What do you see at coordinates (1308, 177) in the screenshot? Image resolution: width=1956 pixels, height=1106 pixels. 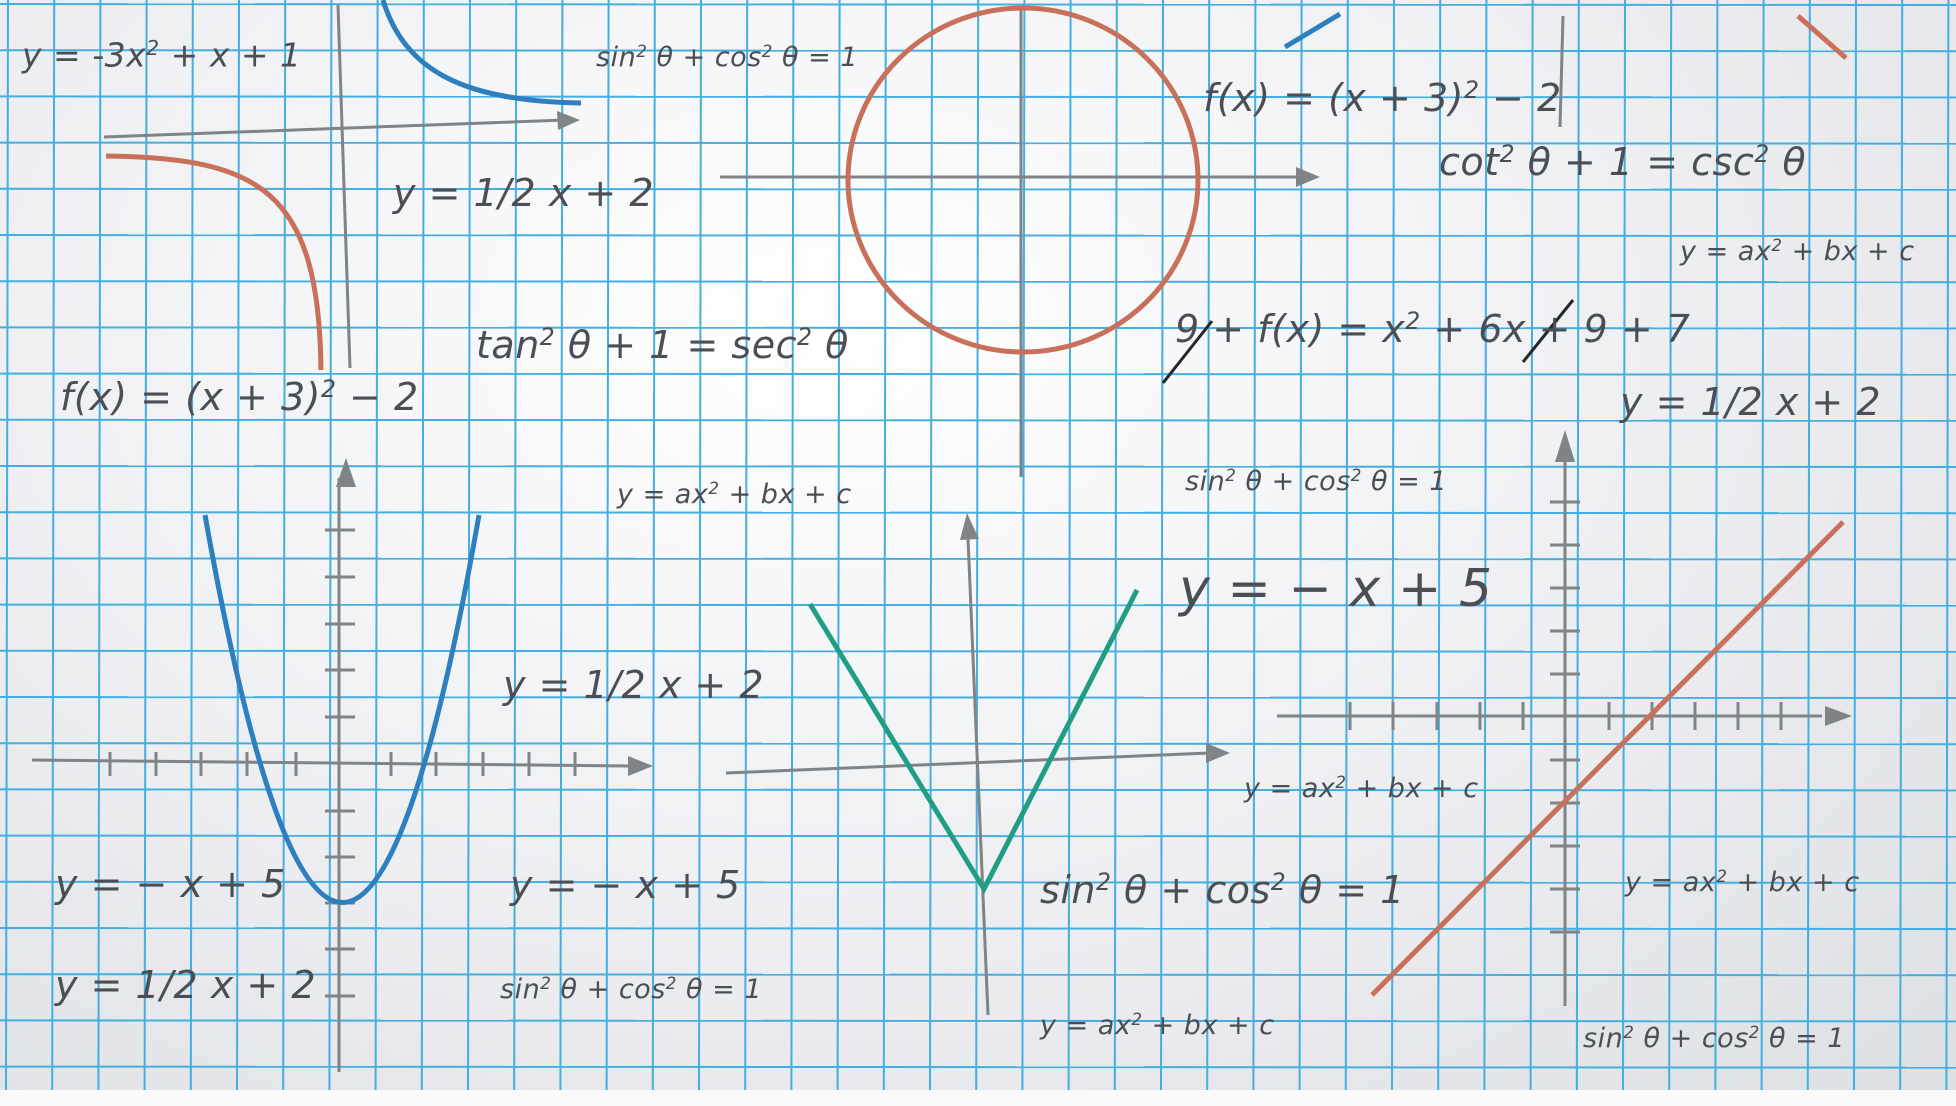 I see `circle-x-axis-arrow-icon` at bounding box center [1308, 177].